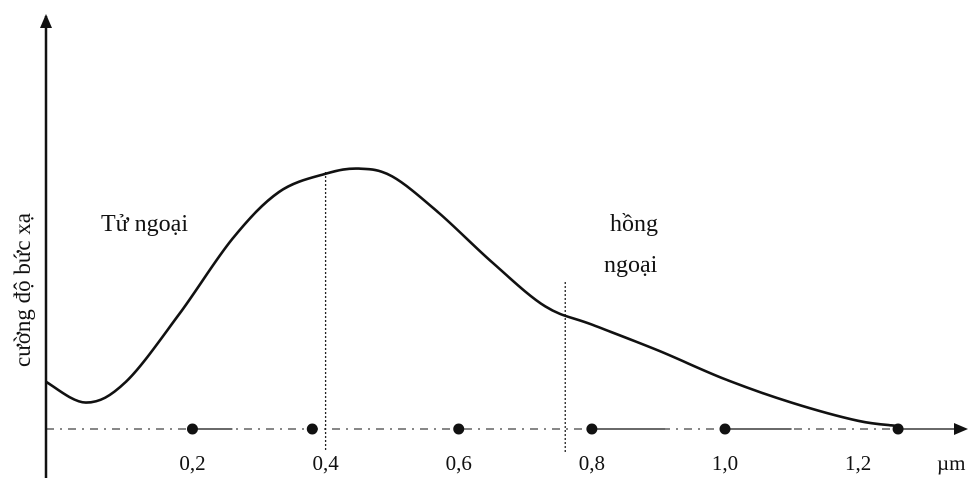 This screenshot has width=977, height=482. What do you see at coordinates (858, 463) in the screenshot?
I see `x-tick-label: 1,2` at bounding box center [858, 463].